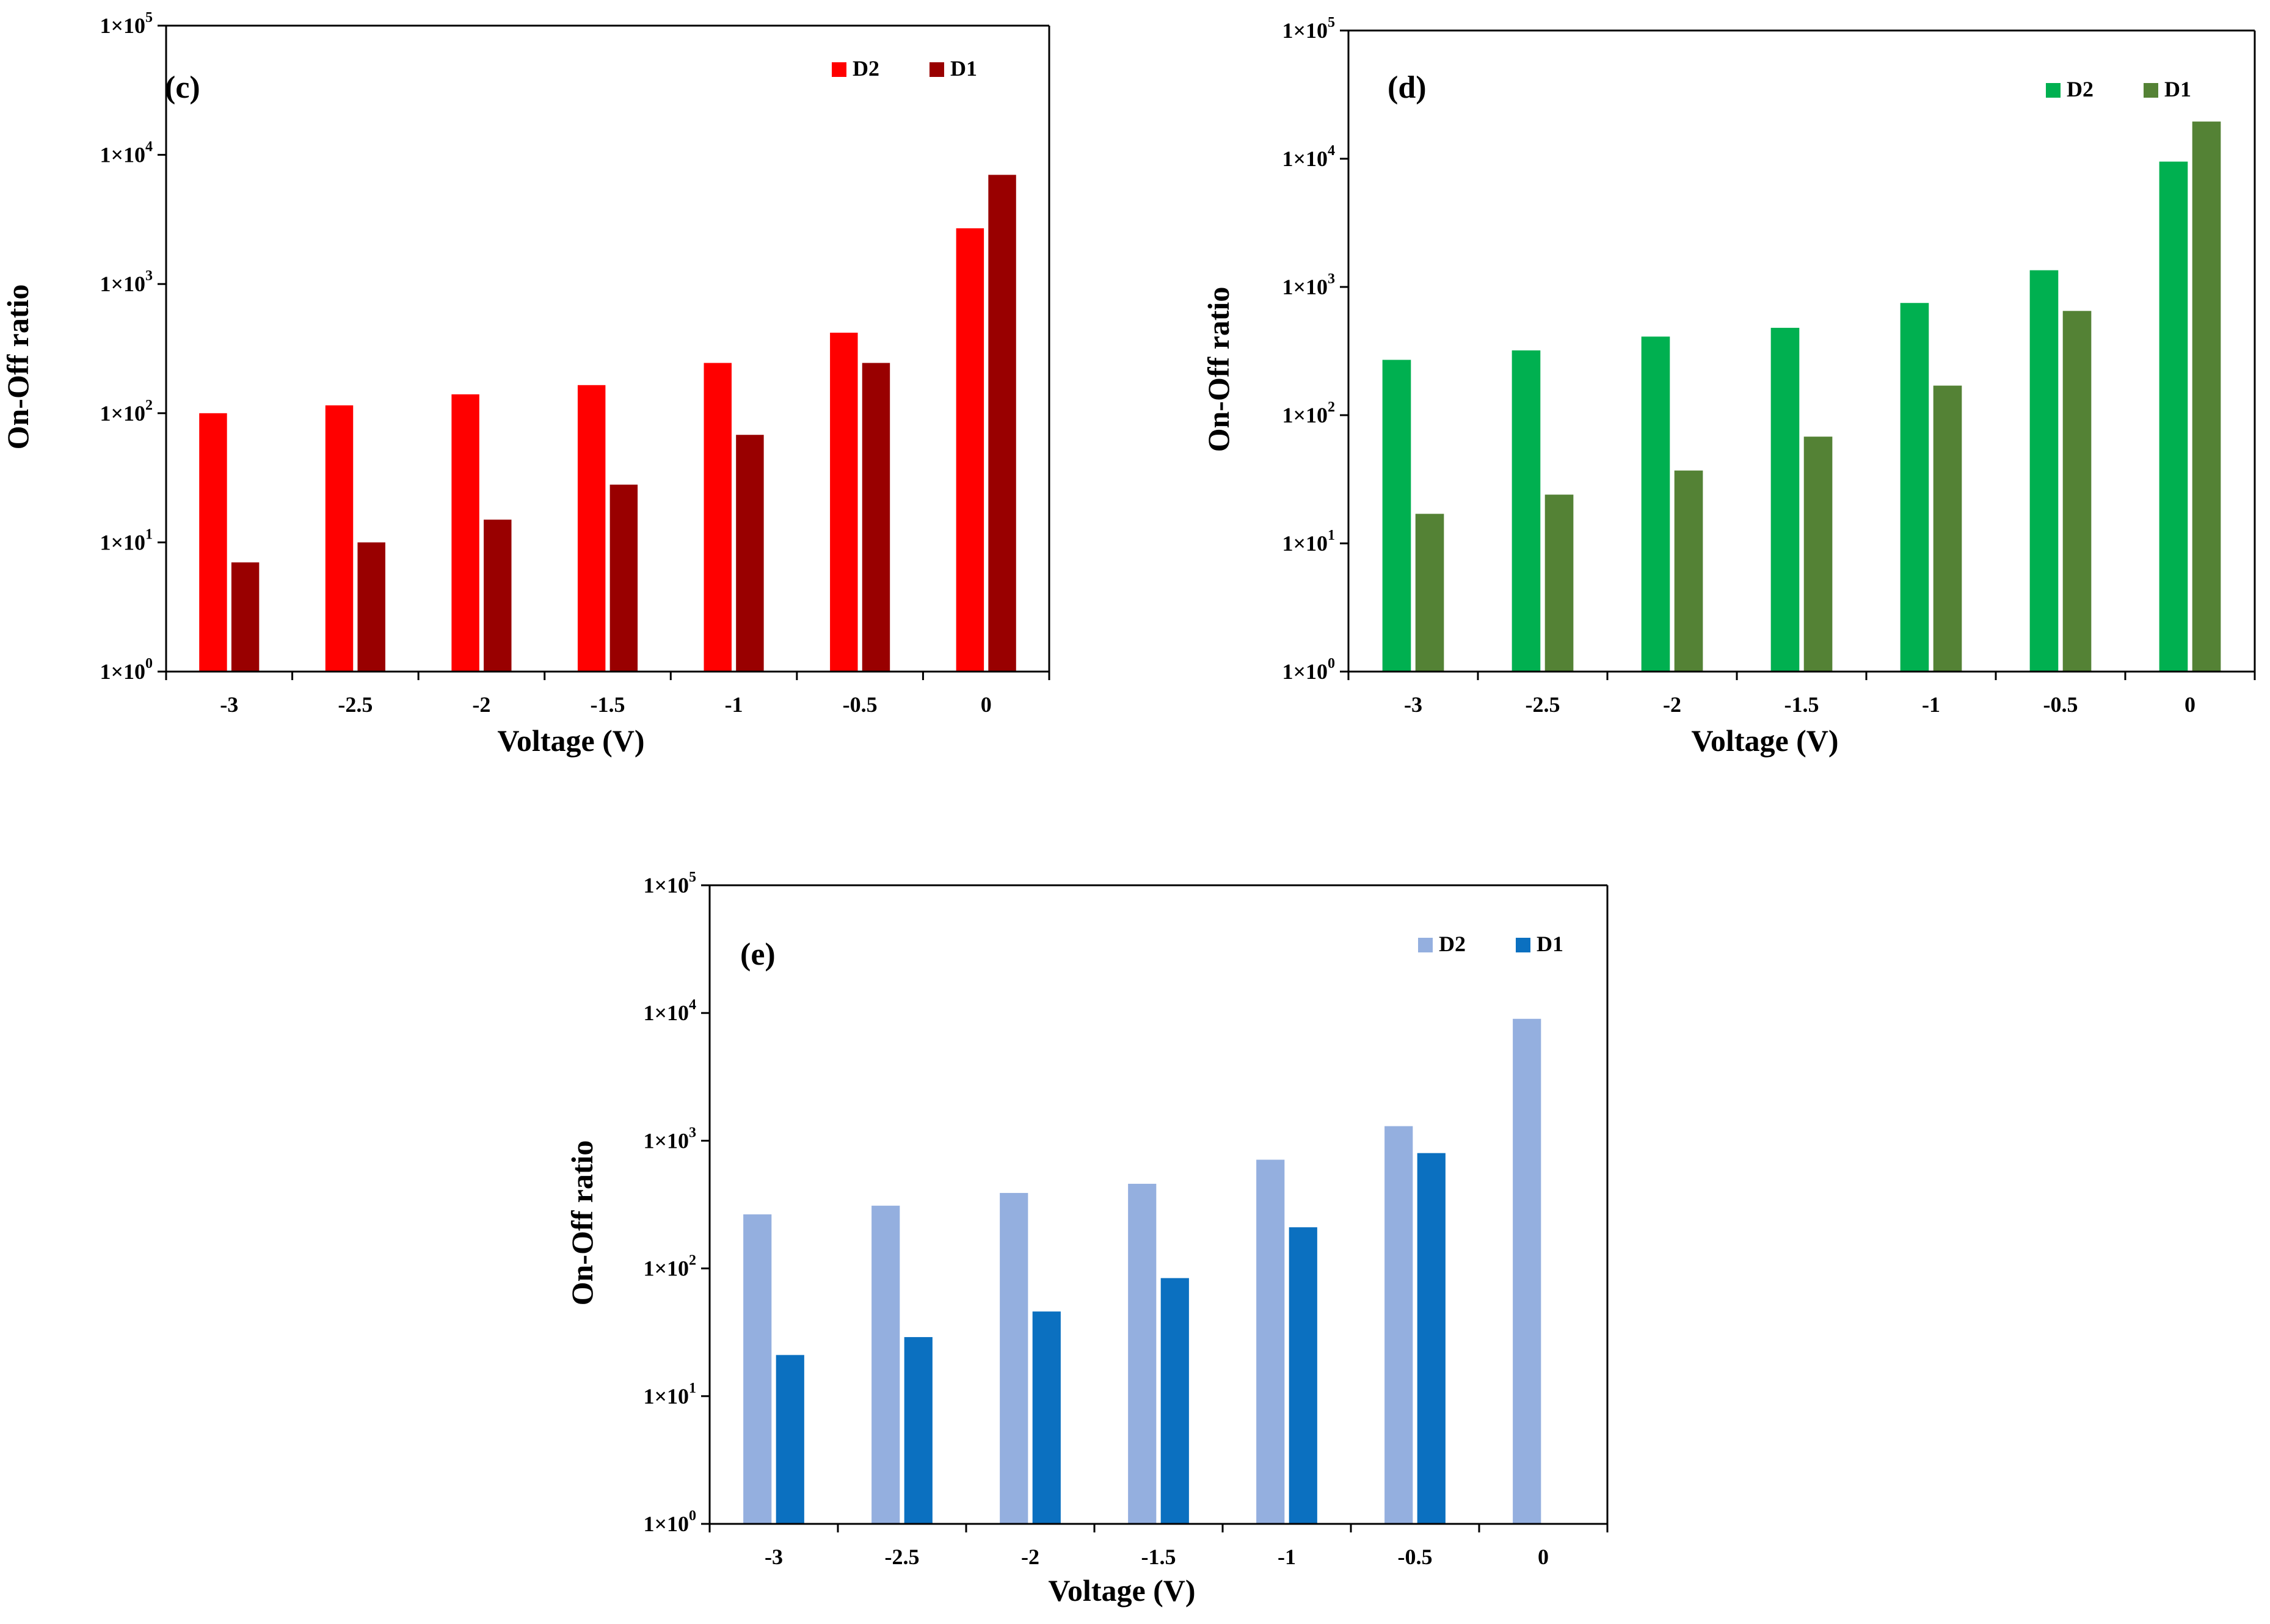 Image resolution: width=2270 pixels, height=1624 pixels. I want to click on panel-label: (c), so click(182, 88).